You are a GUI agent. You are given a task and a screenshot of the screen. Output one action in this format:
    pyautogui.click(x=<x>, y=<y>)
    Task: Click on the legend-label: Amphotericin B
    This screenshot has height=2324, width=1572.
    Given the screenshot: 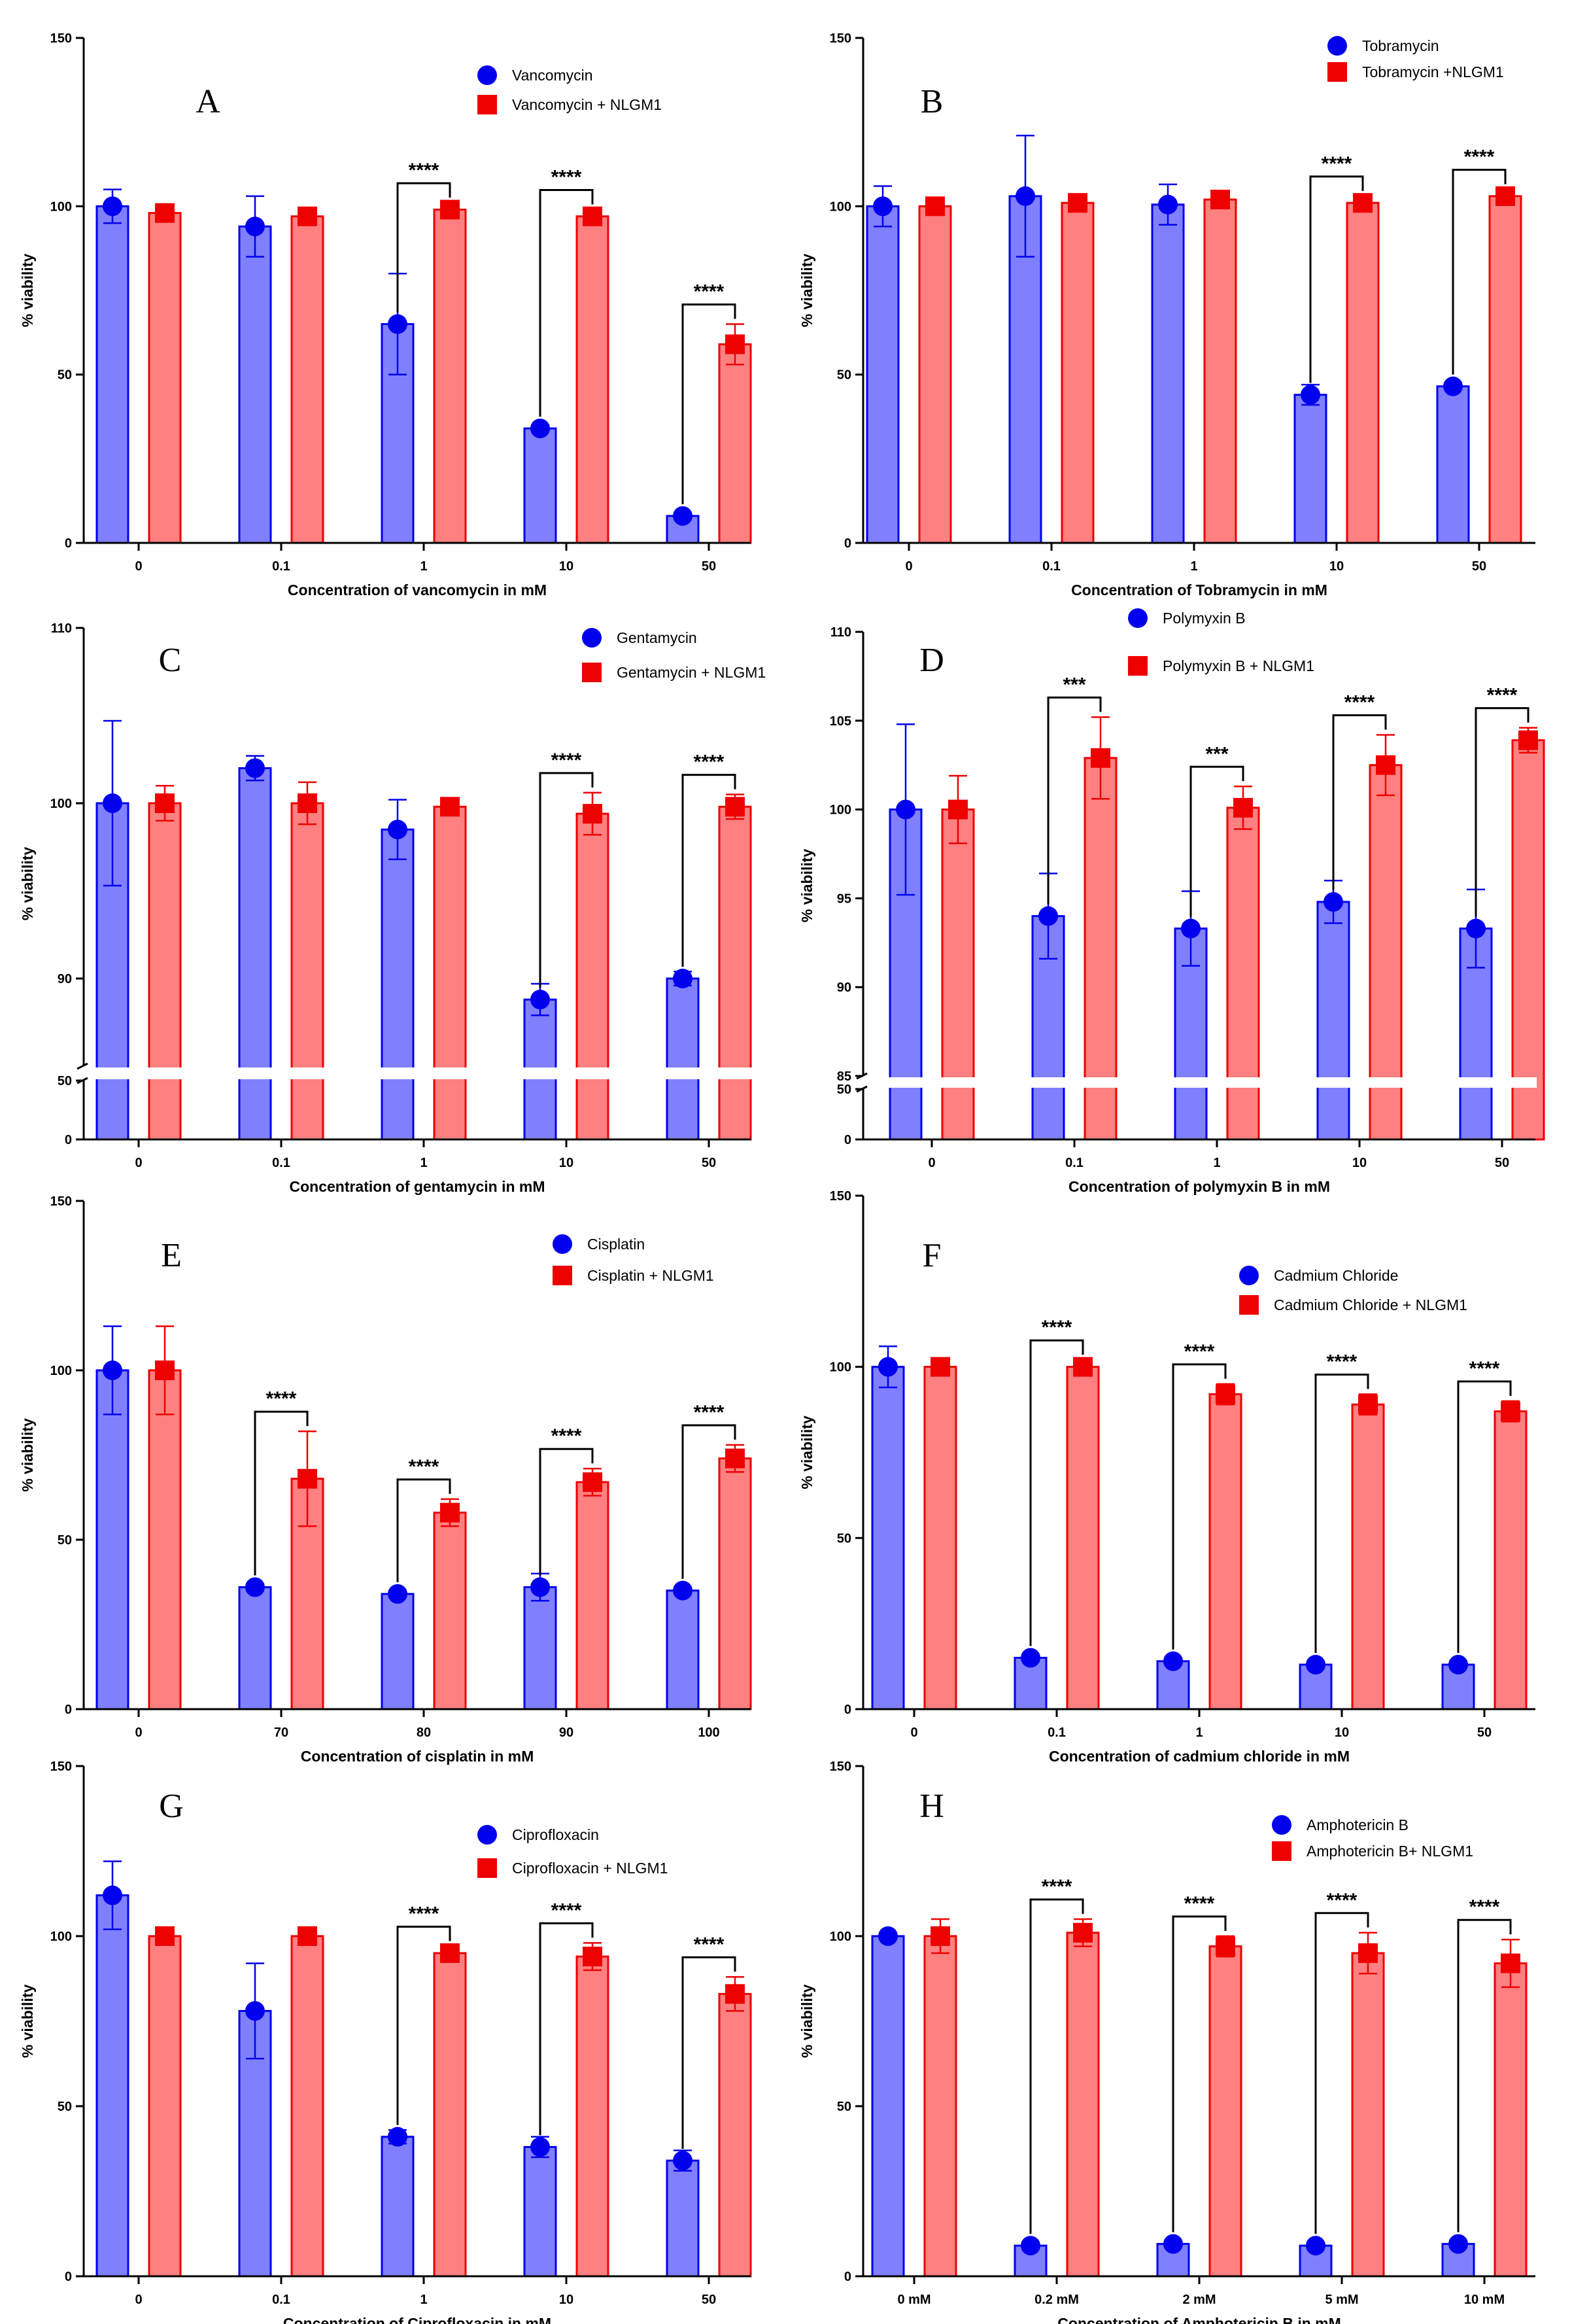 What is the action you would take?
    pyautogui.click(x=1358, y=1824)
    